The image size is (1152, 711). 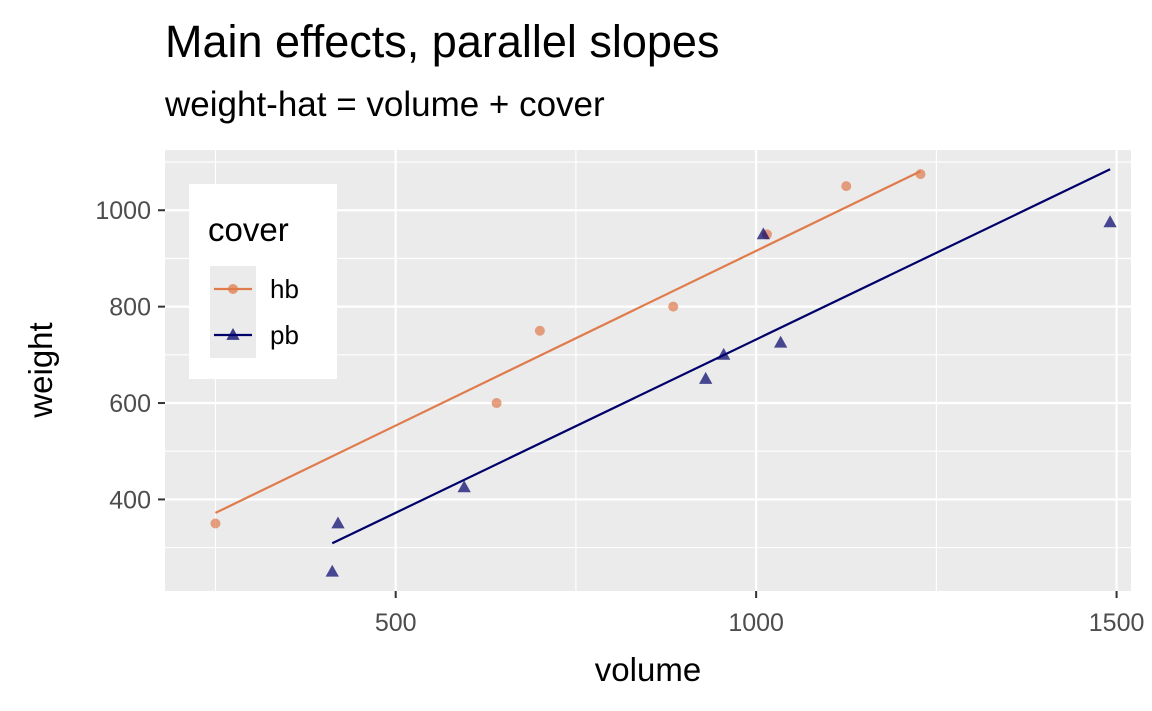 What do you see at coordinates (442, 41) in the screenshot?
I see `chart-title: Main effects, parallel slopes` at bounding box center [442, 41].